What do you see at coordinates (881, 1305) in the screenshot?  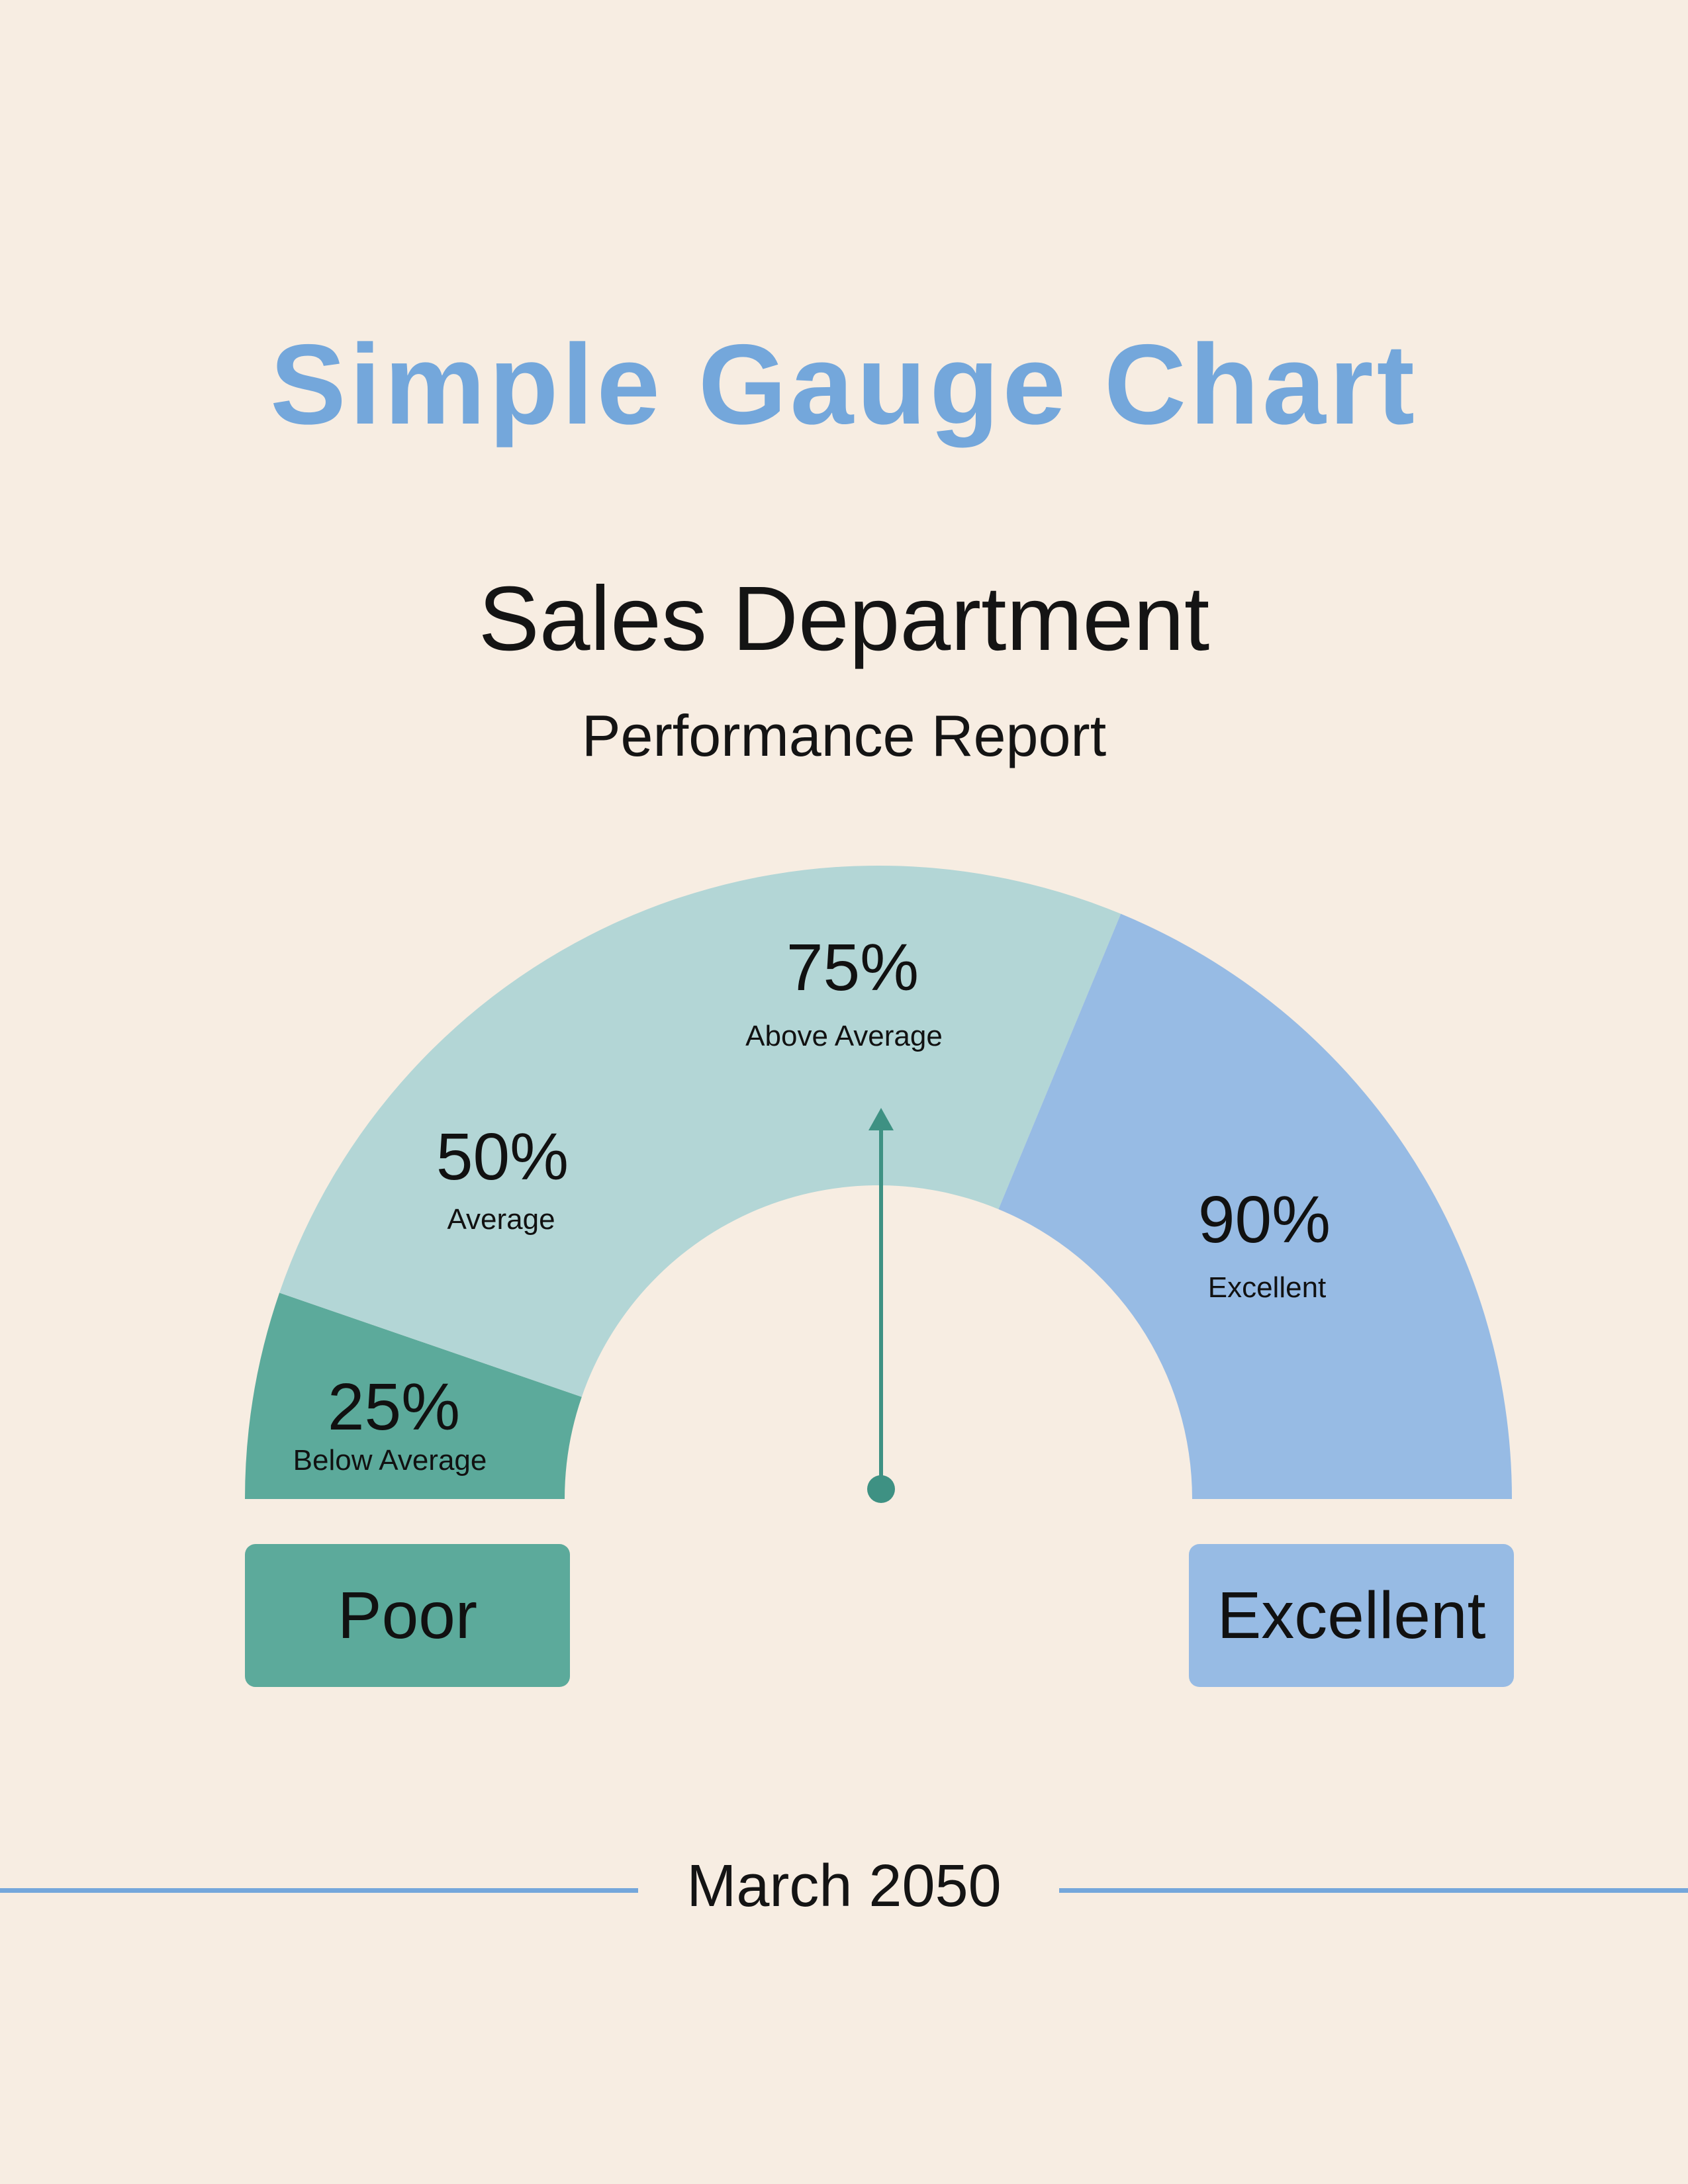 I see `gauge-needle` at bounding box center [881, 1305].